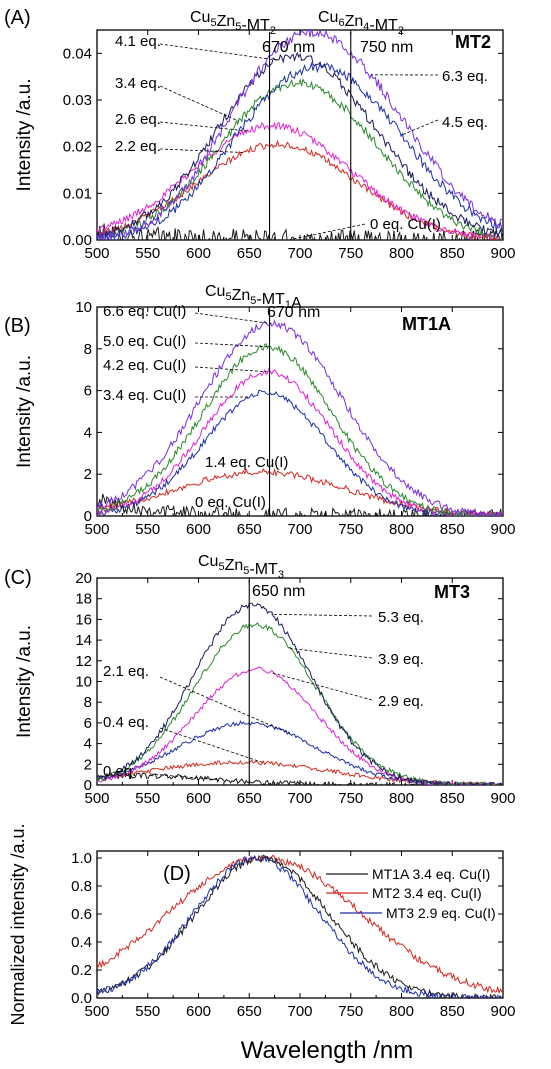 The height and width of the screenshot is (1069, 551). What do you see at coordinates (17, 326) in the screenshot?
I see `panel-letter: (B)` at bounding box center [17, 326].